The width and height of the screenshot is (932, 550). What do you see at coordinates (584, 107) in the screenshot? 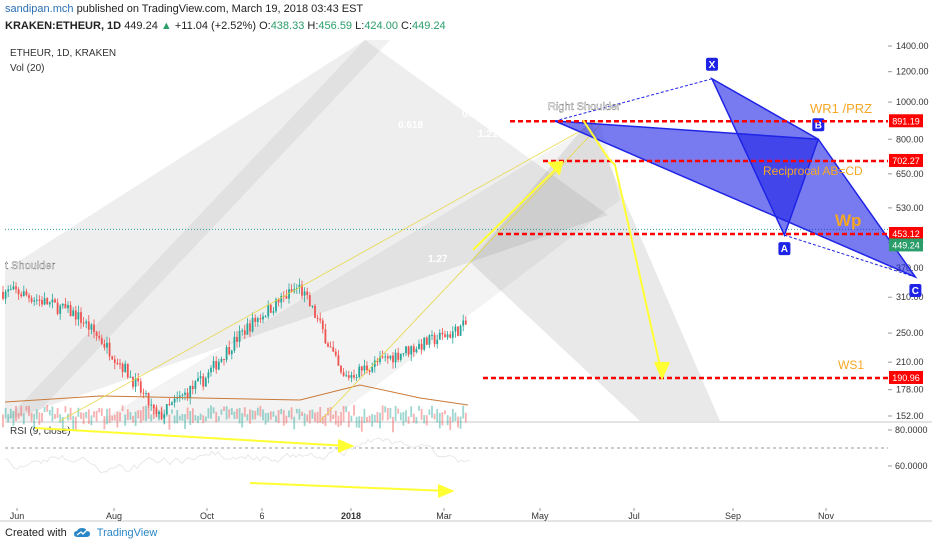
I see `right-shoulder-label: Right Shoulder` at bounding box center [584, 107].